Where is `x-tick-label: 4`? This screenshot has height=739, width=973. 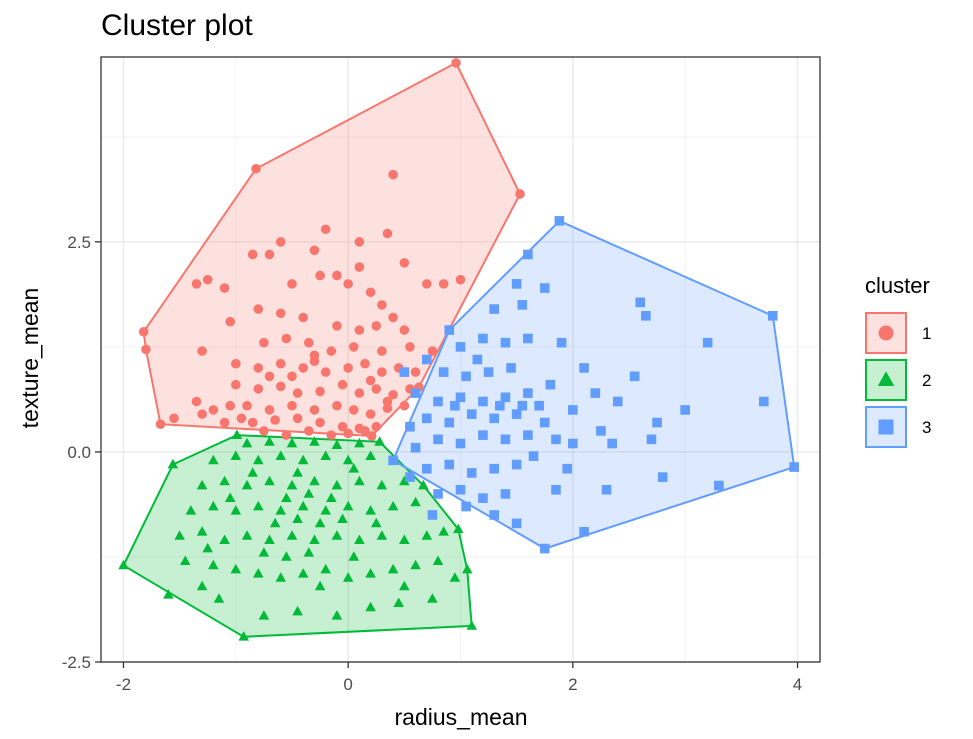
x-tick-label: 4 is located at coordinates (797, 684).